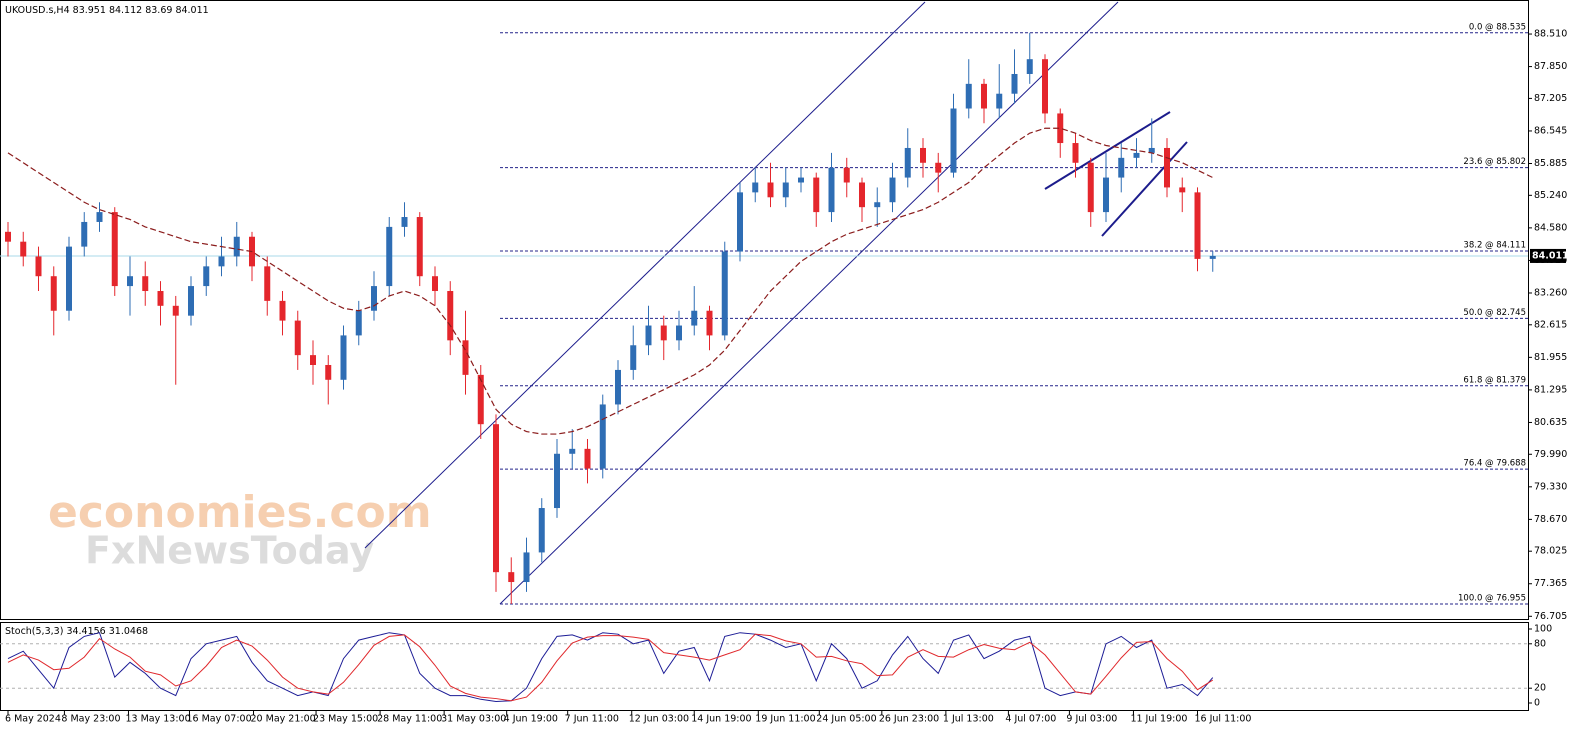 Image resolution: width=1596 pixels, height=743 pixels. What do you see at coordinates (1550, 195) in the screenshot?
I see `y-tick-label: 85.240` at bounding box center [1550, 195].